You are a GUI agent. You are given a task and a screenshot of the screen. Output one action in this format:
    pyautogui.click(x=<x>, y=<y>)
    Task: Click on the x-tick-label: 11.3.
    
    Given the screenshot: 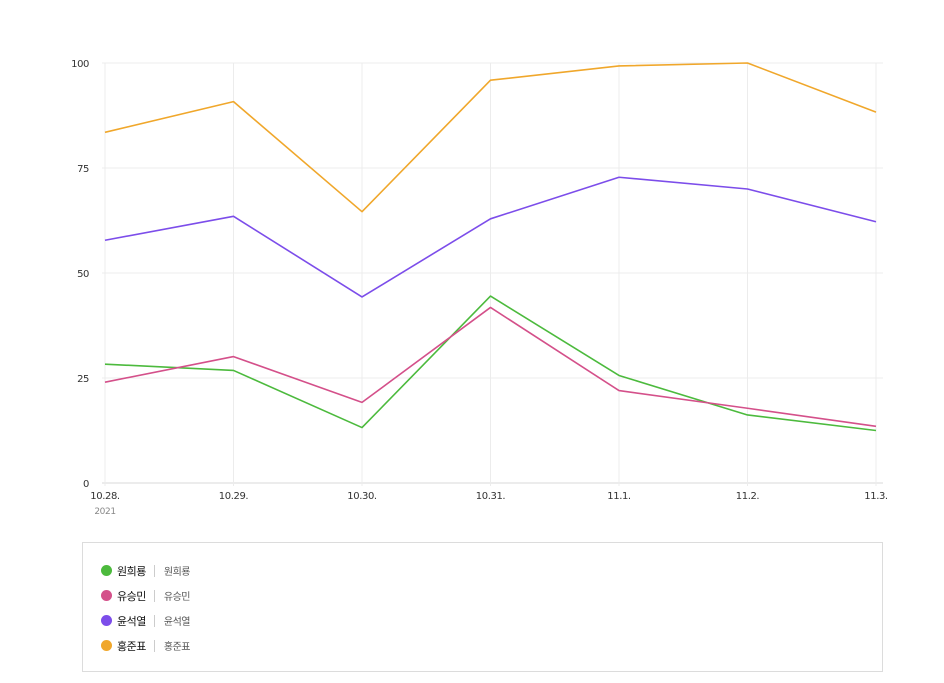 What is the action you would take?
    pyautogui.click(x=876, y=496)
    